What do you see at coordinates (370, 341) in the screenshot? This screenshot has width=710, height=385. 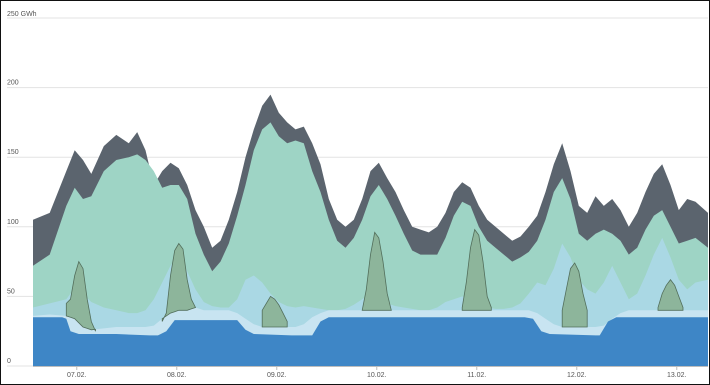 I see `series-area-base` at bounding box center [370, 341].